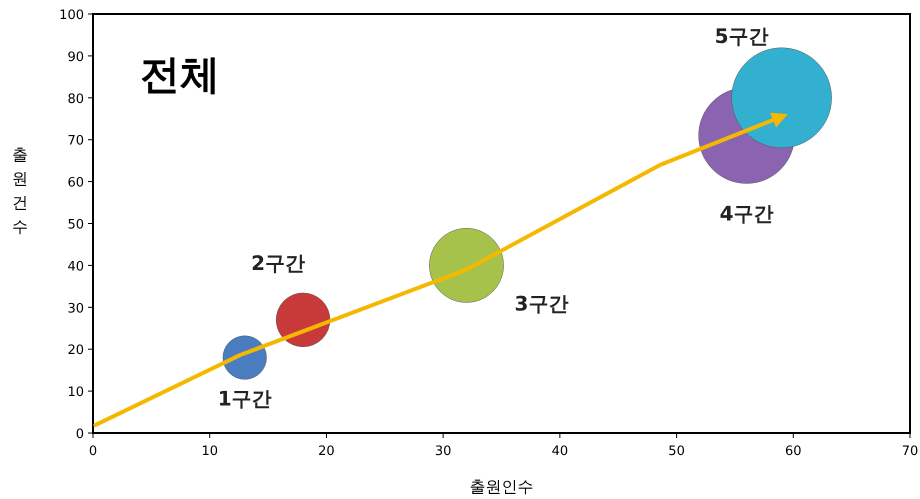 The image size is (920, 499). What do you see at coordinates (741, 36) in the screenshot?
I see `series-label: 5구간` at bounding box center [741, 36].